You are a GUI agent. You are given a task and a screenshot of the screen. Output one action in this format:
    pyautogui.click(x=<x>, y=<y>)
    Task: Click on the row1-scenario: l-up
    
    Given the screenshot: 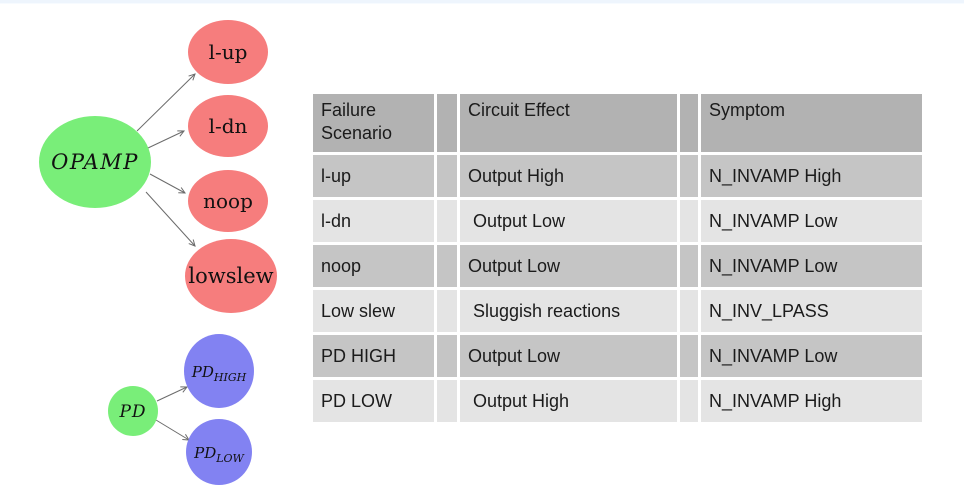 What is the action you would take?
    pyautogui.click(x=373, y=176)
    